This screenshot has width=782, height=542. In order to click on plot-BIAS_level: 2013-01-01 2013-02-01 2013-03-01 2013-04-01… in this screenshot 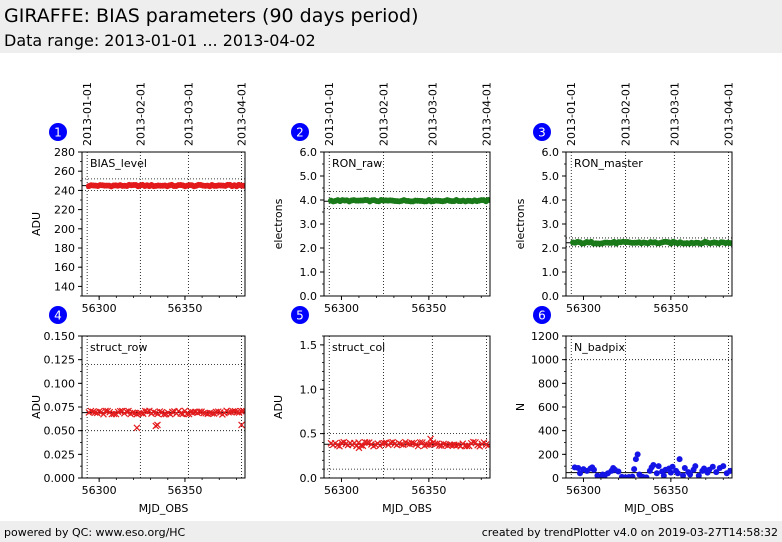, I will do `click(139, 198)`.